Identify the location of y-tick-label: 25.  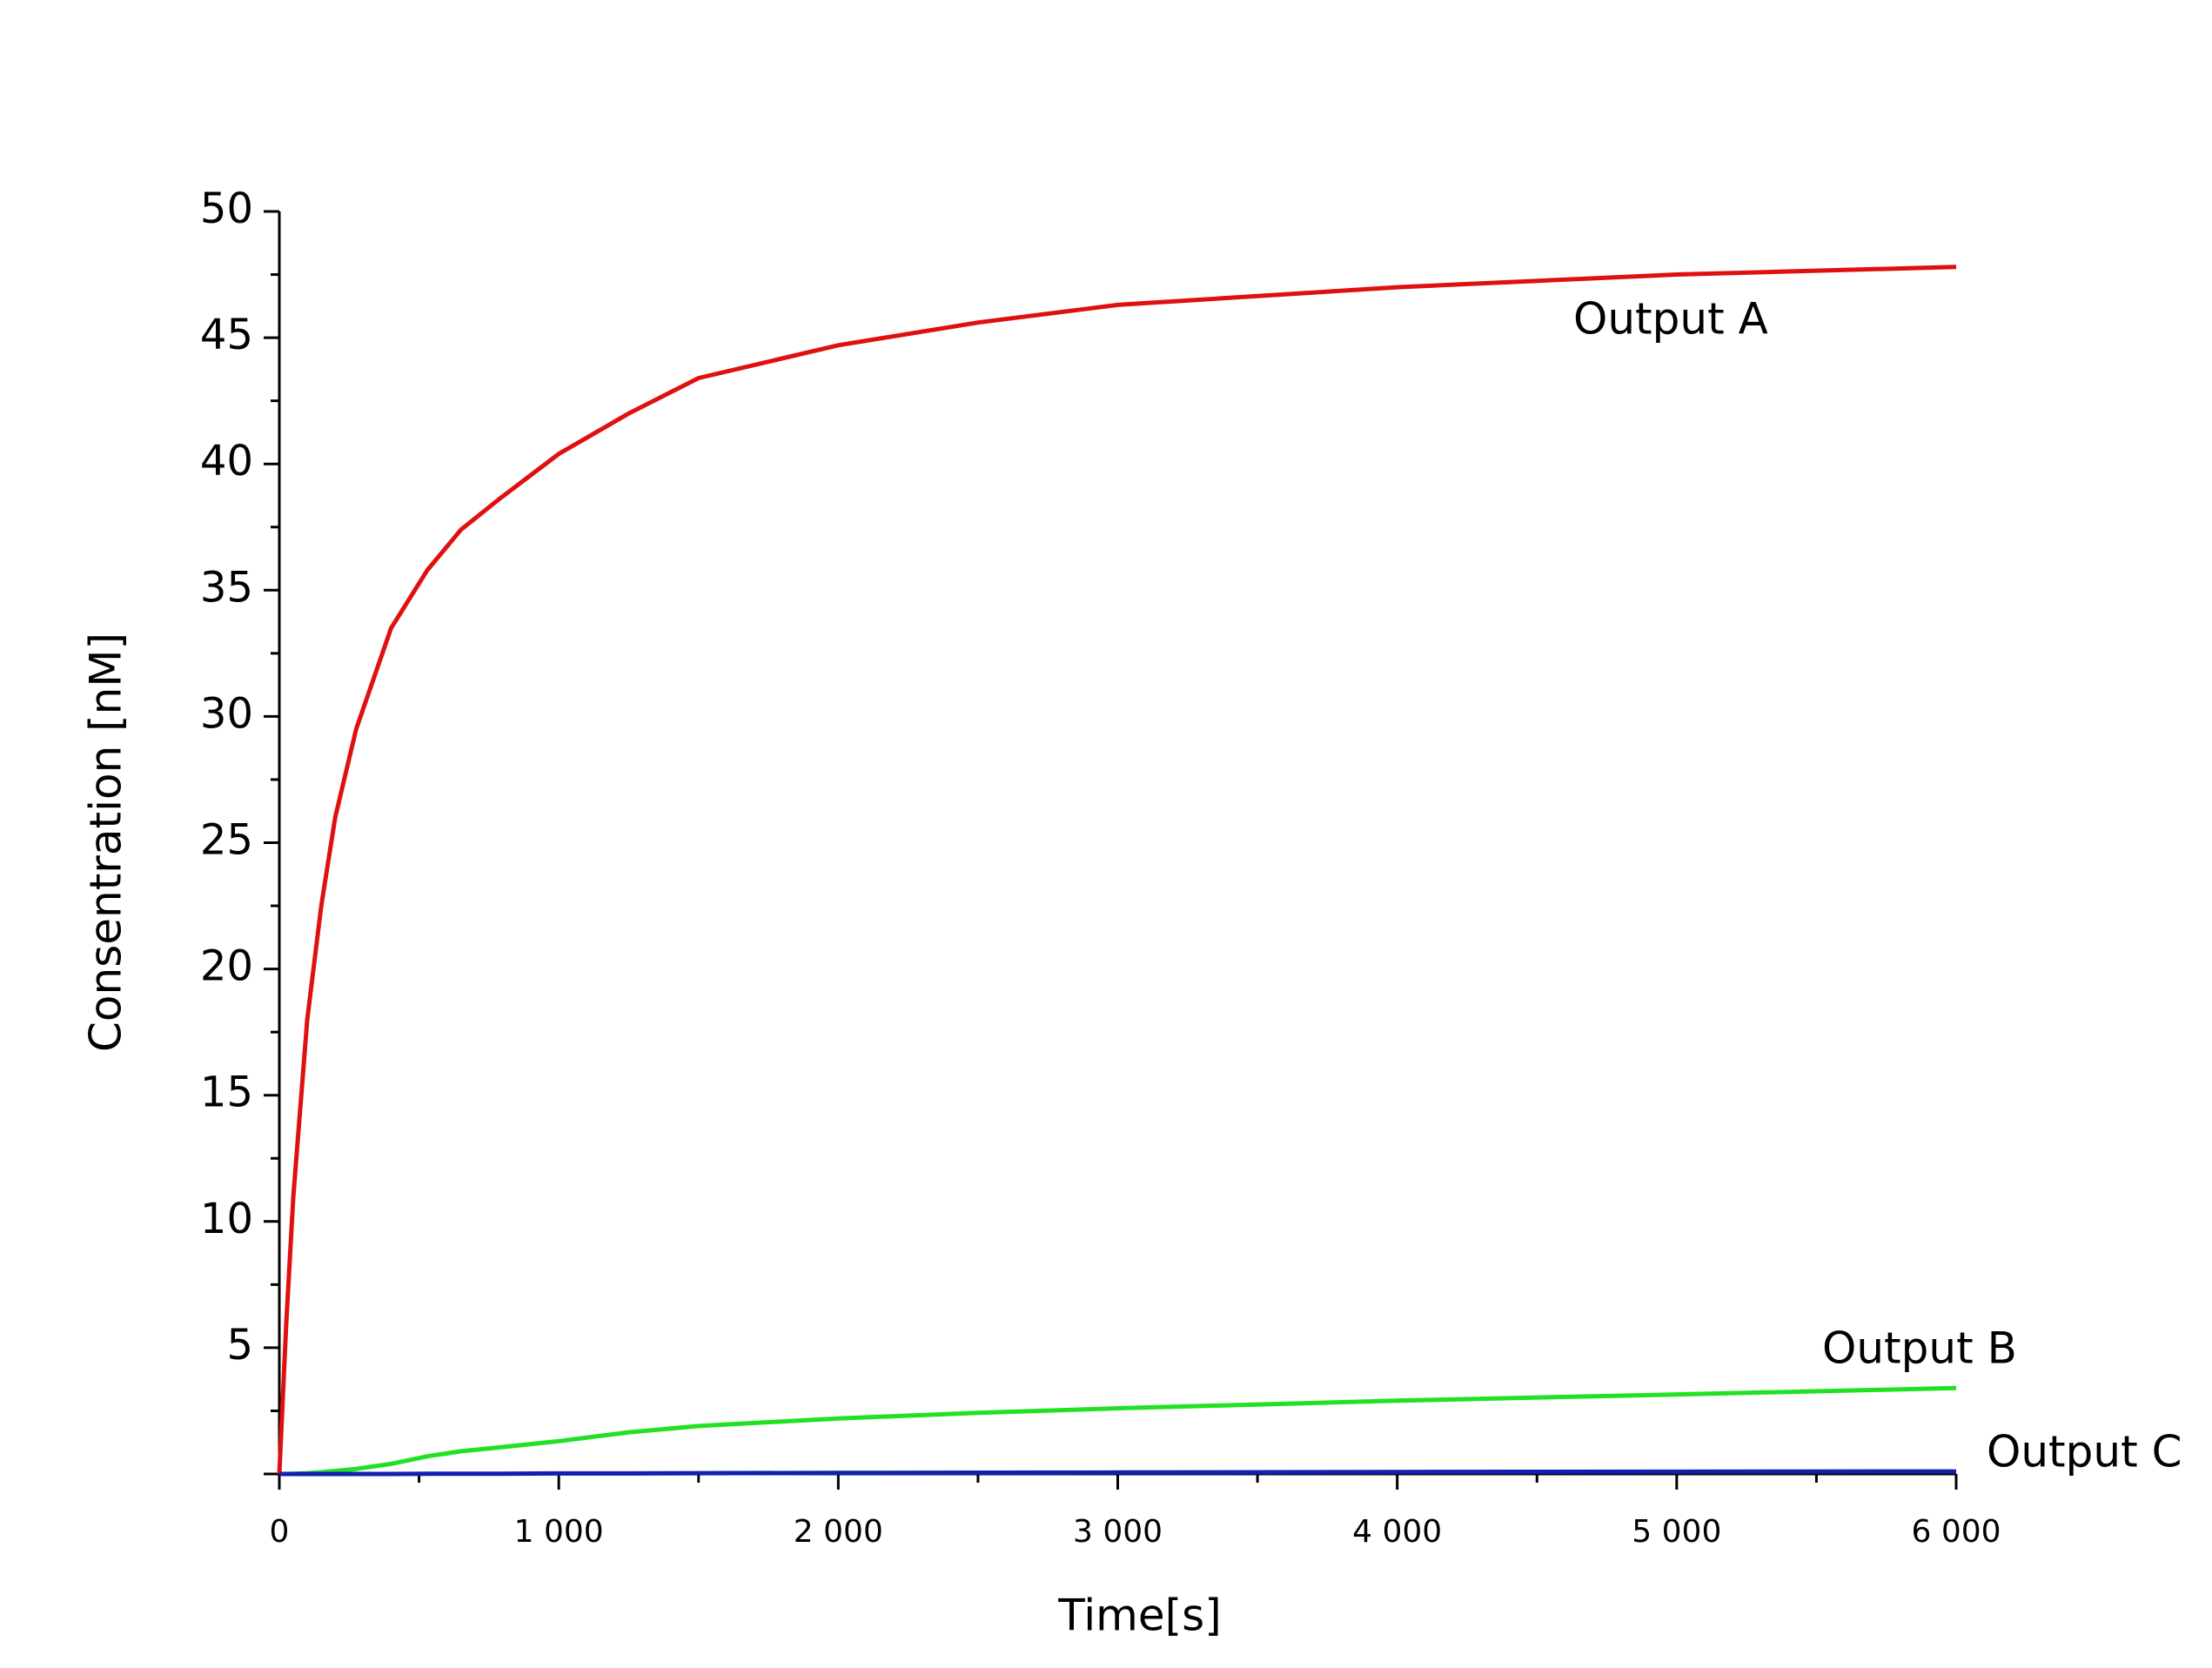
(226, 840).